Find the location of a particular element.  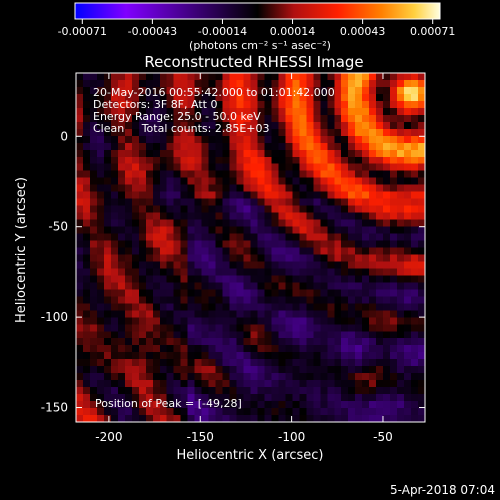

chart-title: Reconstructed RHESSI Image is located at coordinates (253, 62).